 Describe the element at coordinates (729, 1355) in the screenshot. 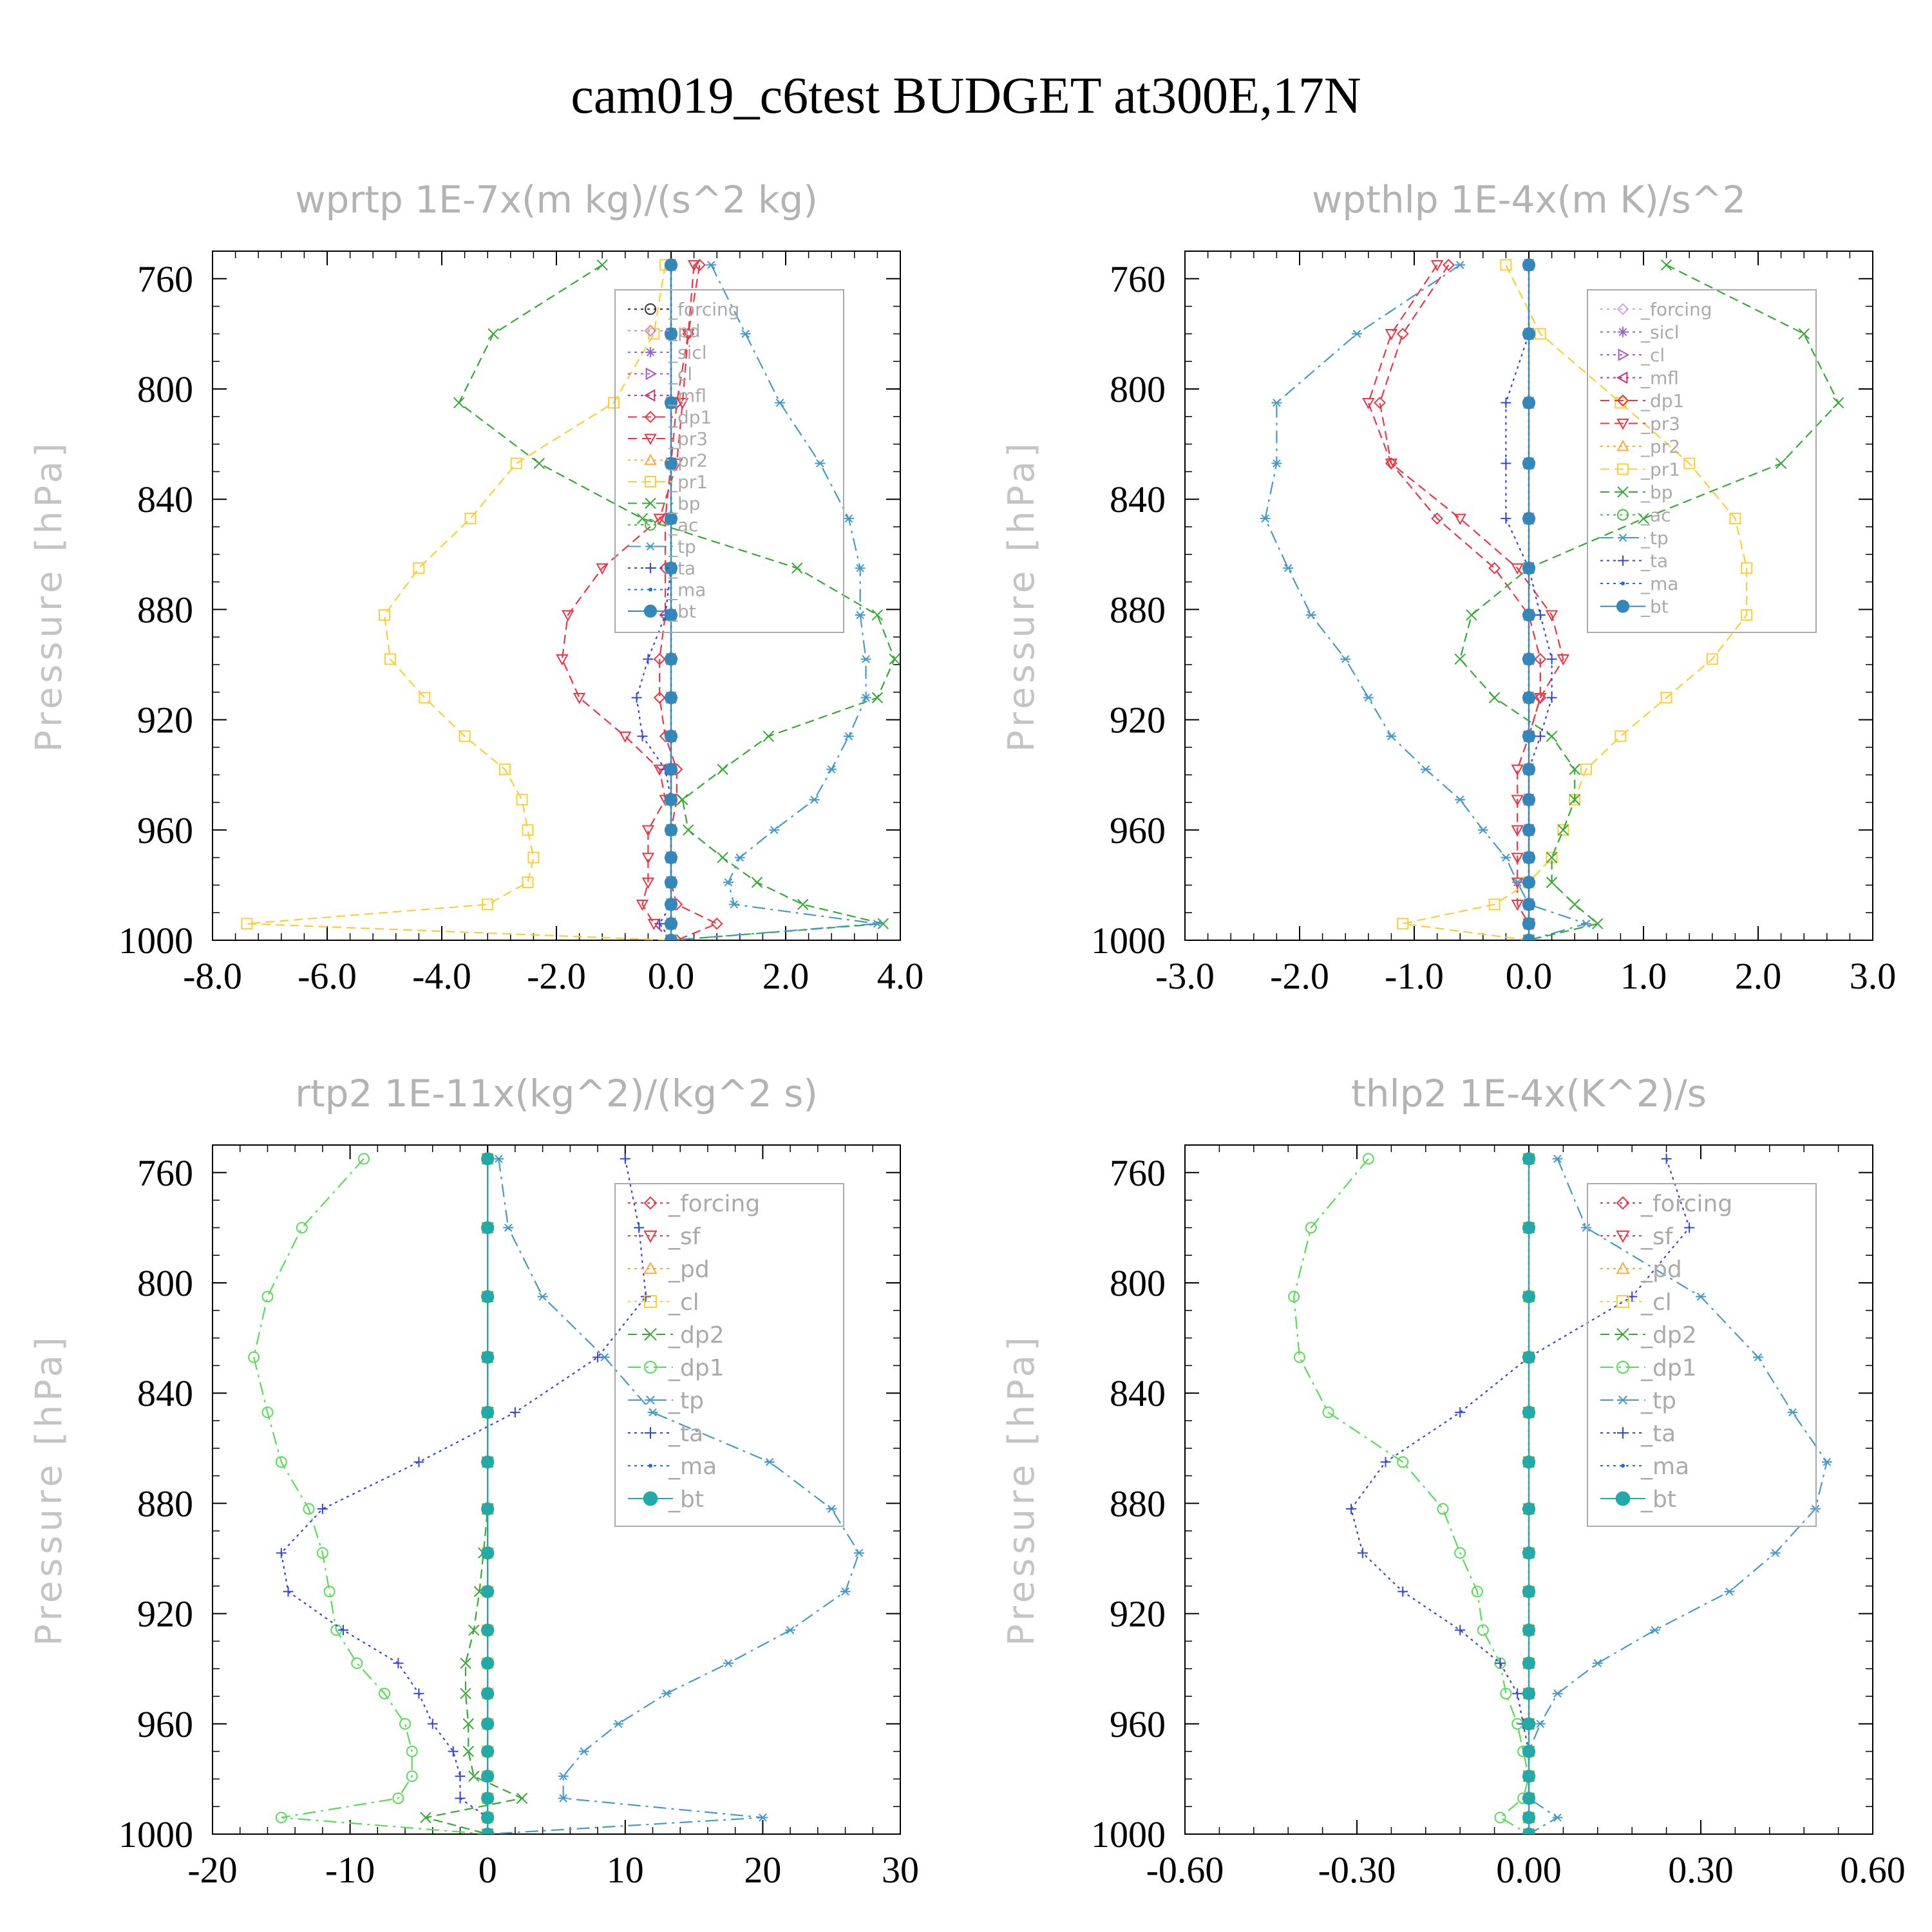

I see `legend-box` at that location.